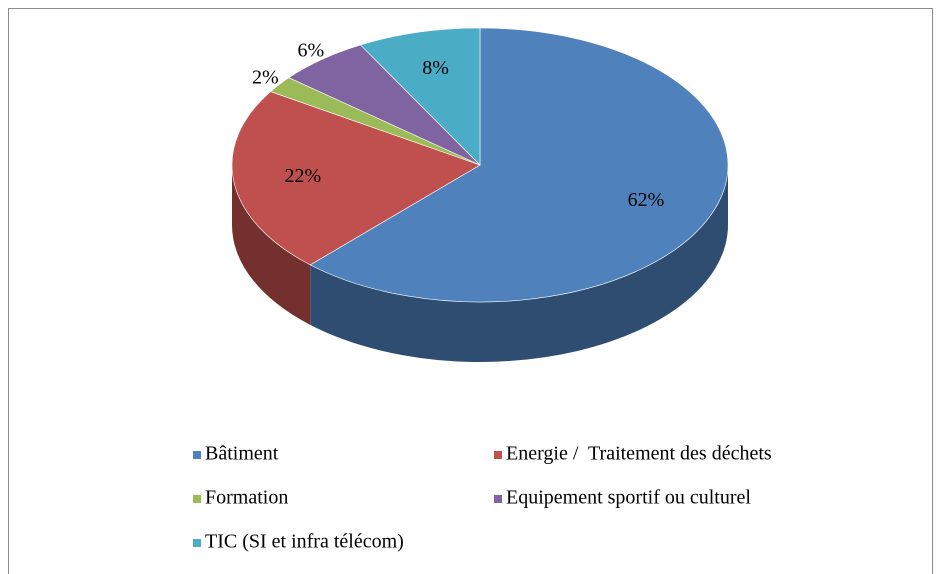  I want to click on pie-side, so click(271, 245).